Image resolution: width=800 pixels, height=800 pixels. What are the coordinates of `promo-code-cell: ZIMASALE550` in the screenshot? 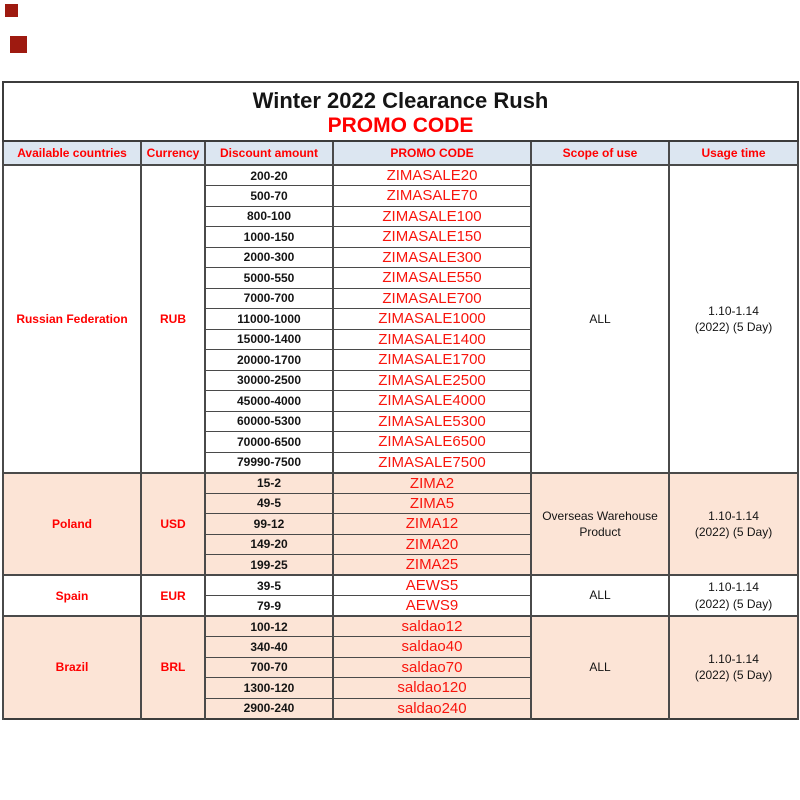 It's located at (432, 278).